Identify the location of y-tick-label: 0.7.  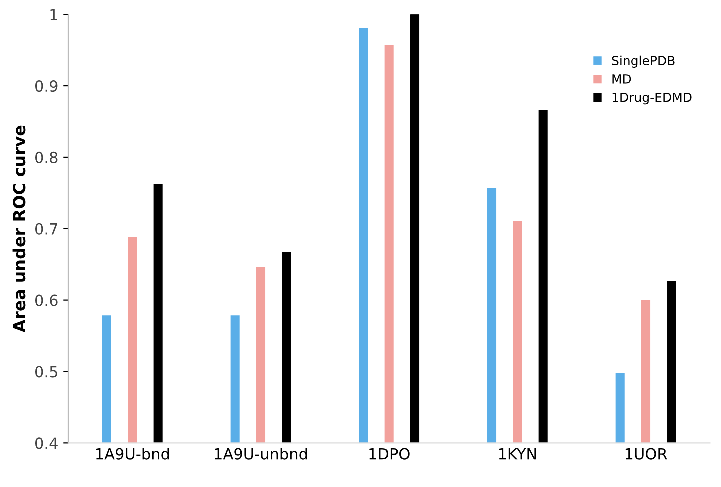
(46, 229).